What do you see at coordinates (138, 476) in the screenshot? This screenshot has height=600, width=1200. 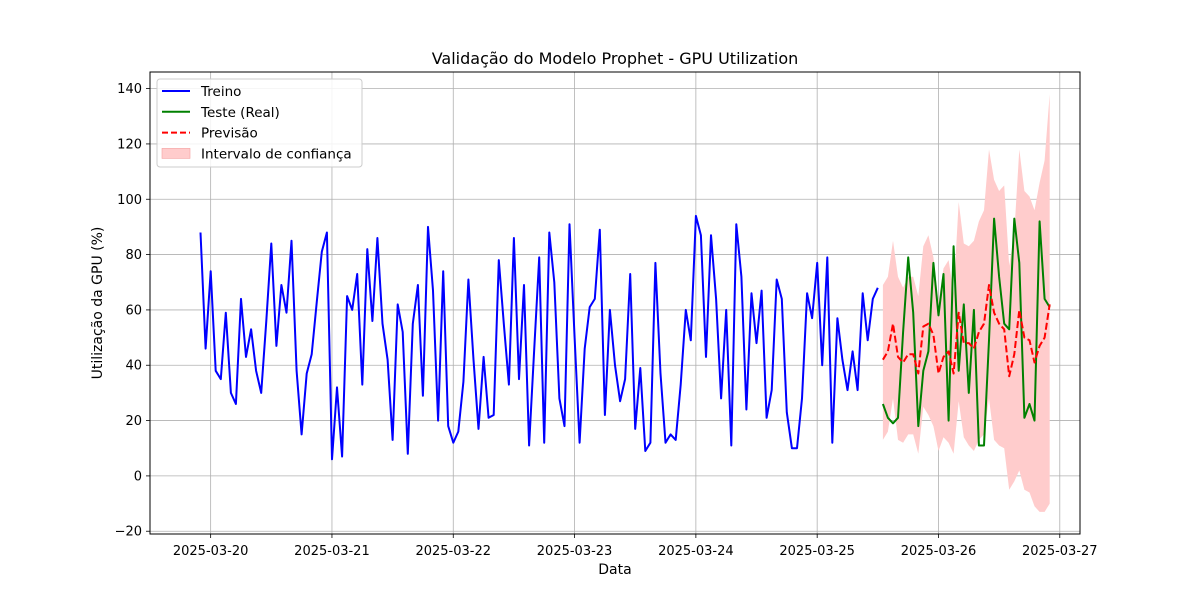 I see `y-tick-label: 0` at bounding box center [138, 476].